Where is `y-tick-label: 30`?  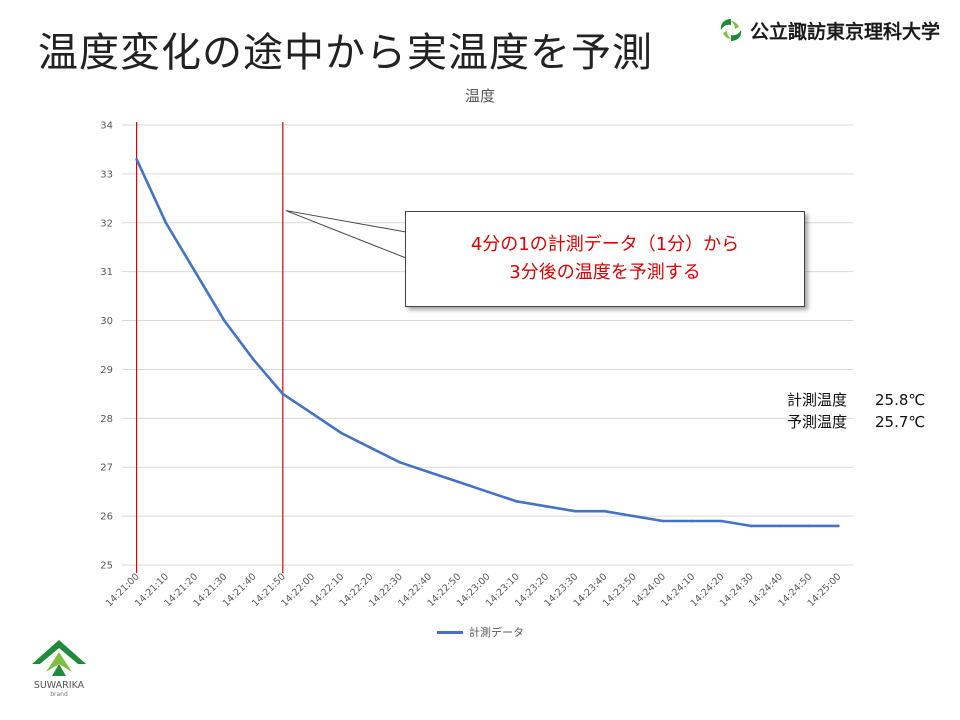
y-tick-label: 30 is located at coordinates (106, 321).